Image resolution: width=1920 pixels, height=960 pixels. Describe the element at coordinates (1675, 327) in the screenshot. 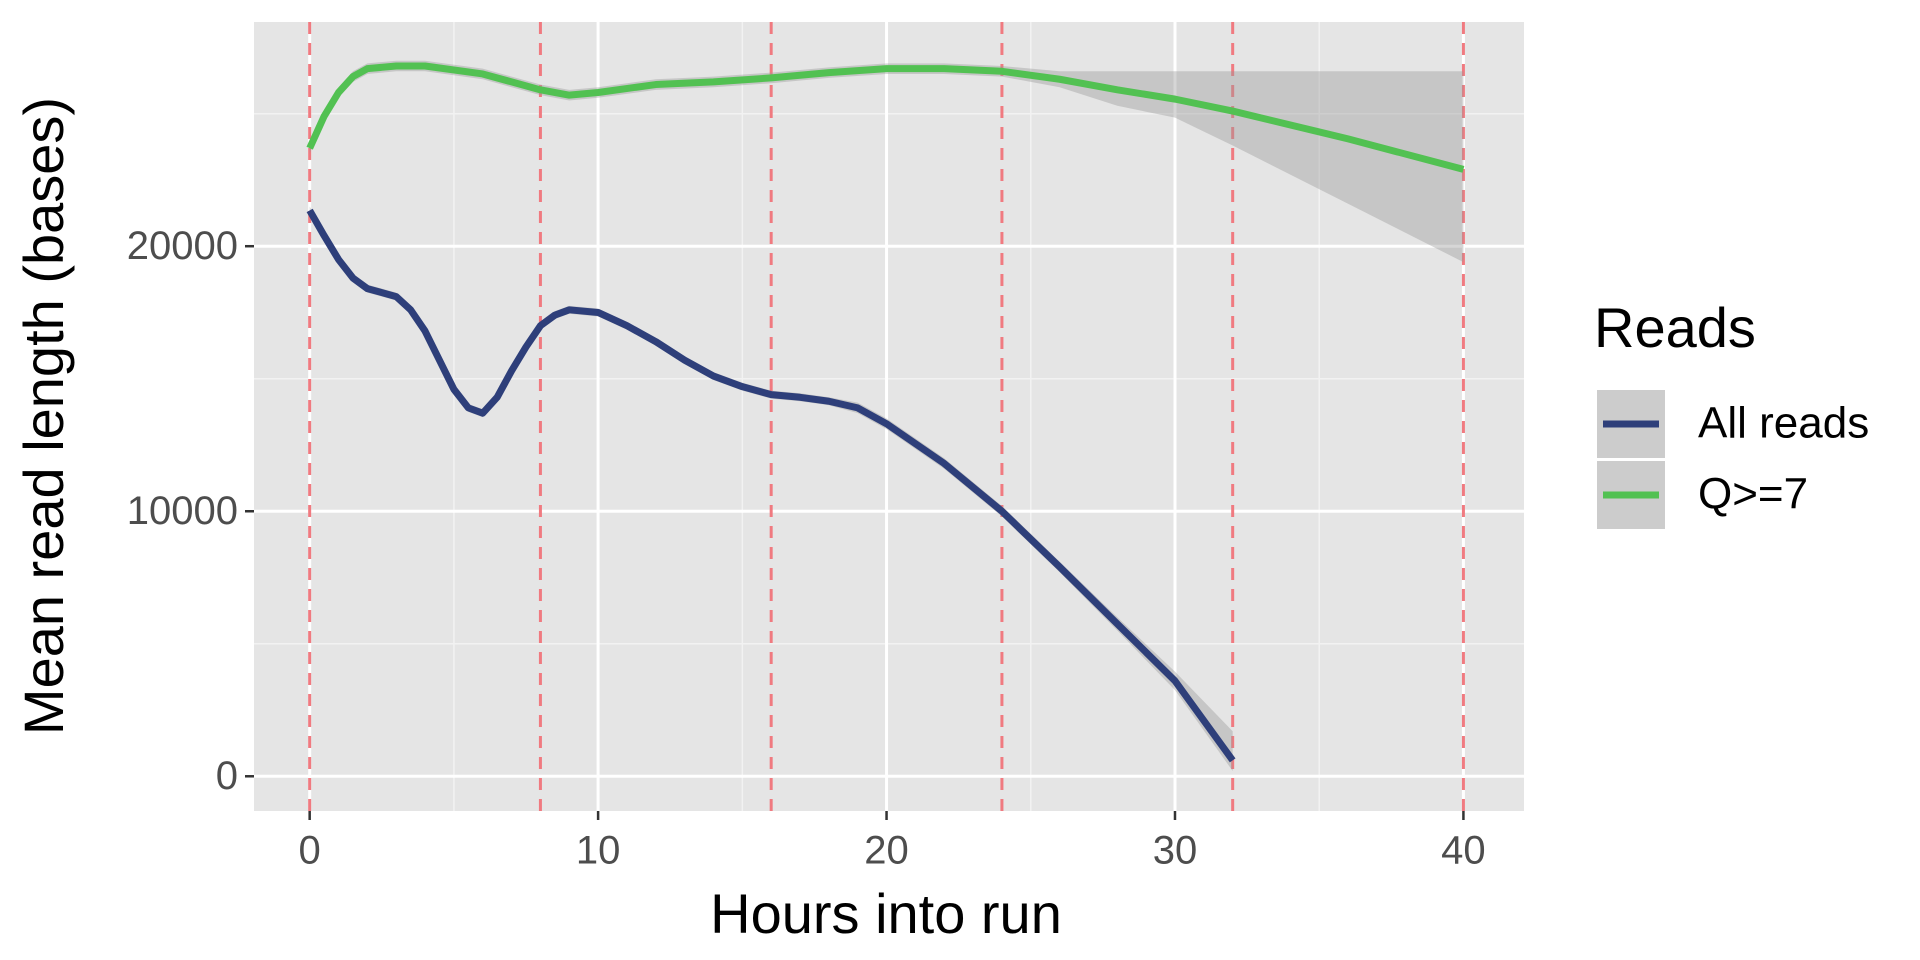

I see `legend-title: Reads` at that location.